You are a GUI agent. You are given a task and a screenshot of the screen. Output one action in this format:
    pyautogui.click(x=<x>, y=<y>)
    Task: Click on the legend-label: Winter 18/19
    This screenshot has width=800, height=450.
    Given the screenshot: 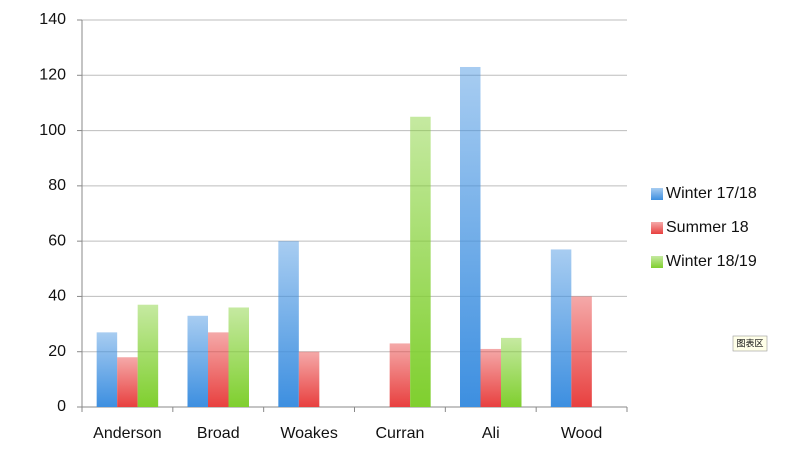 What is the action you would take?
    pyautogui.click(x=711, y=261)
    